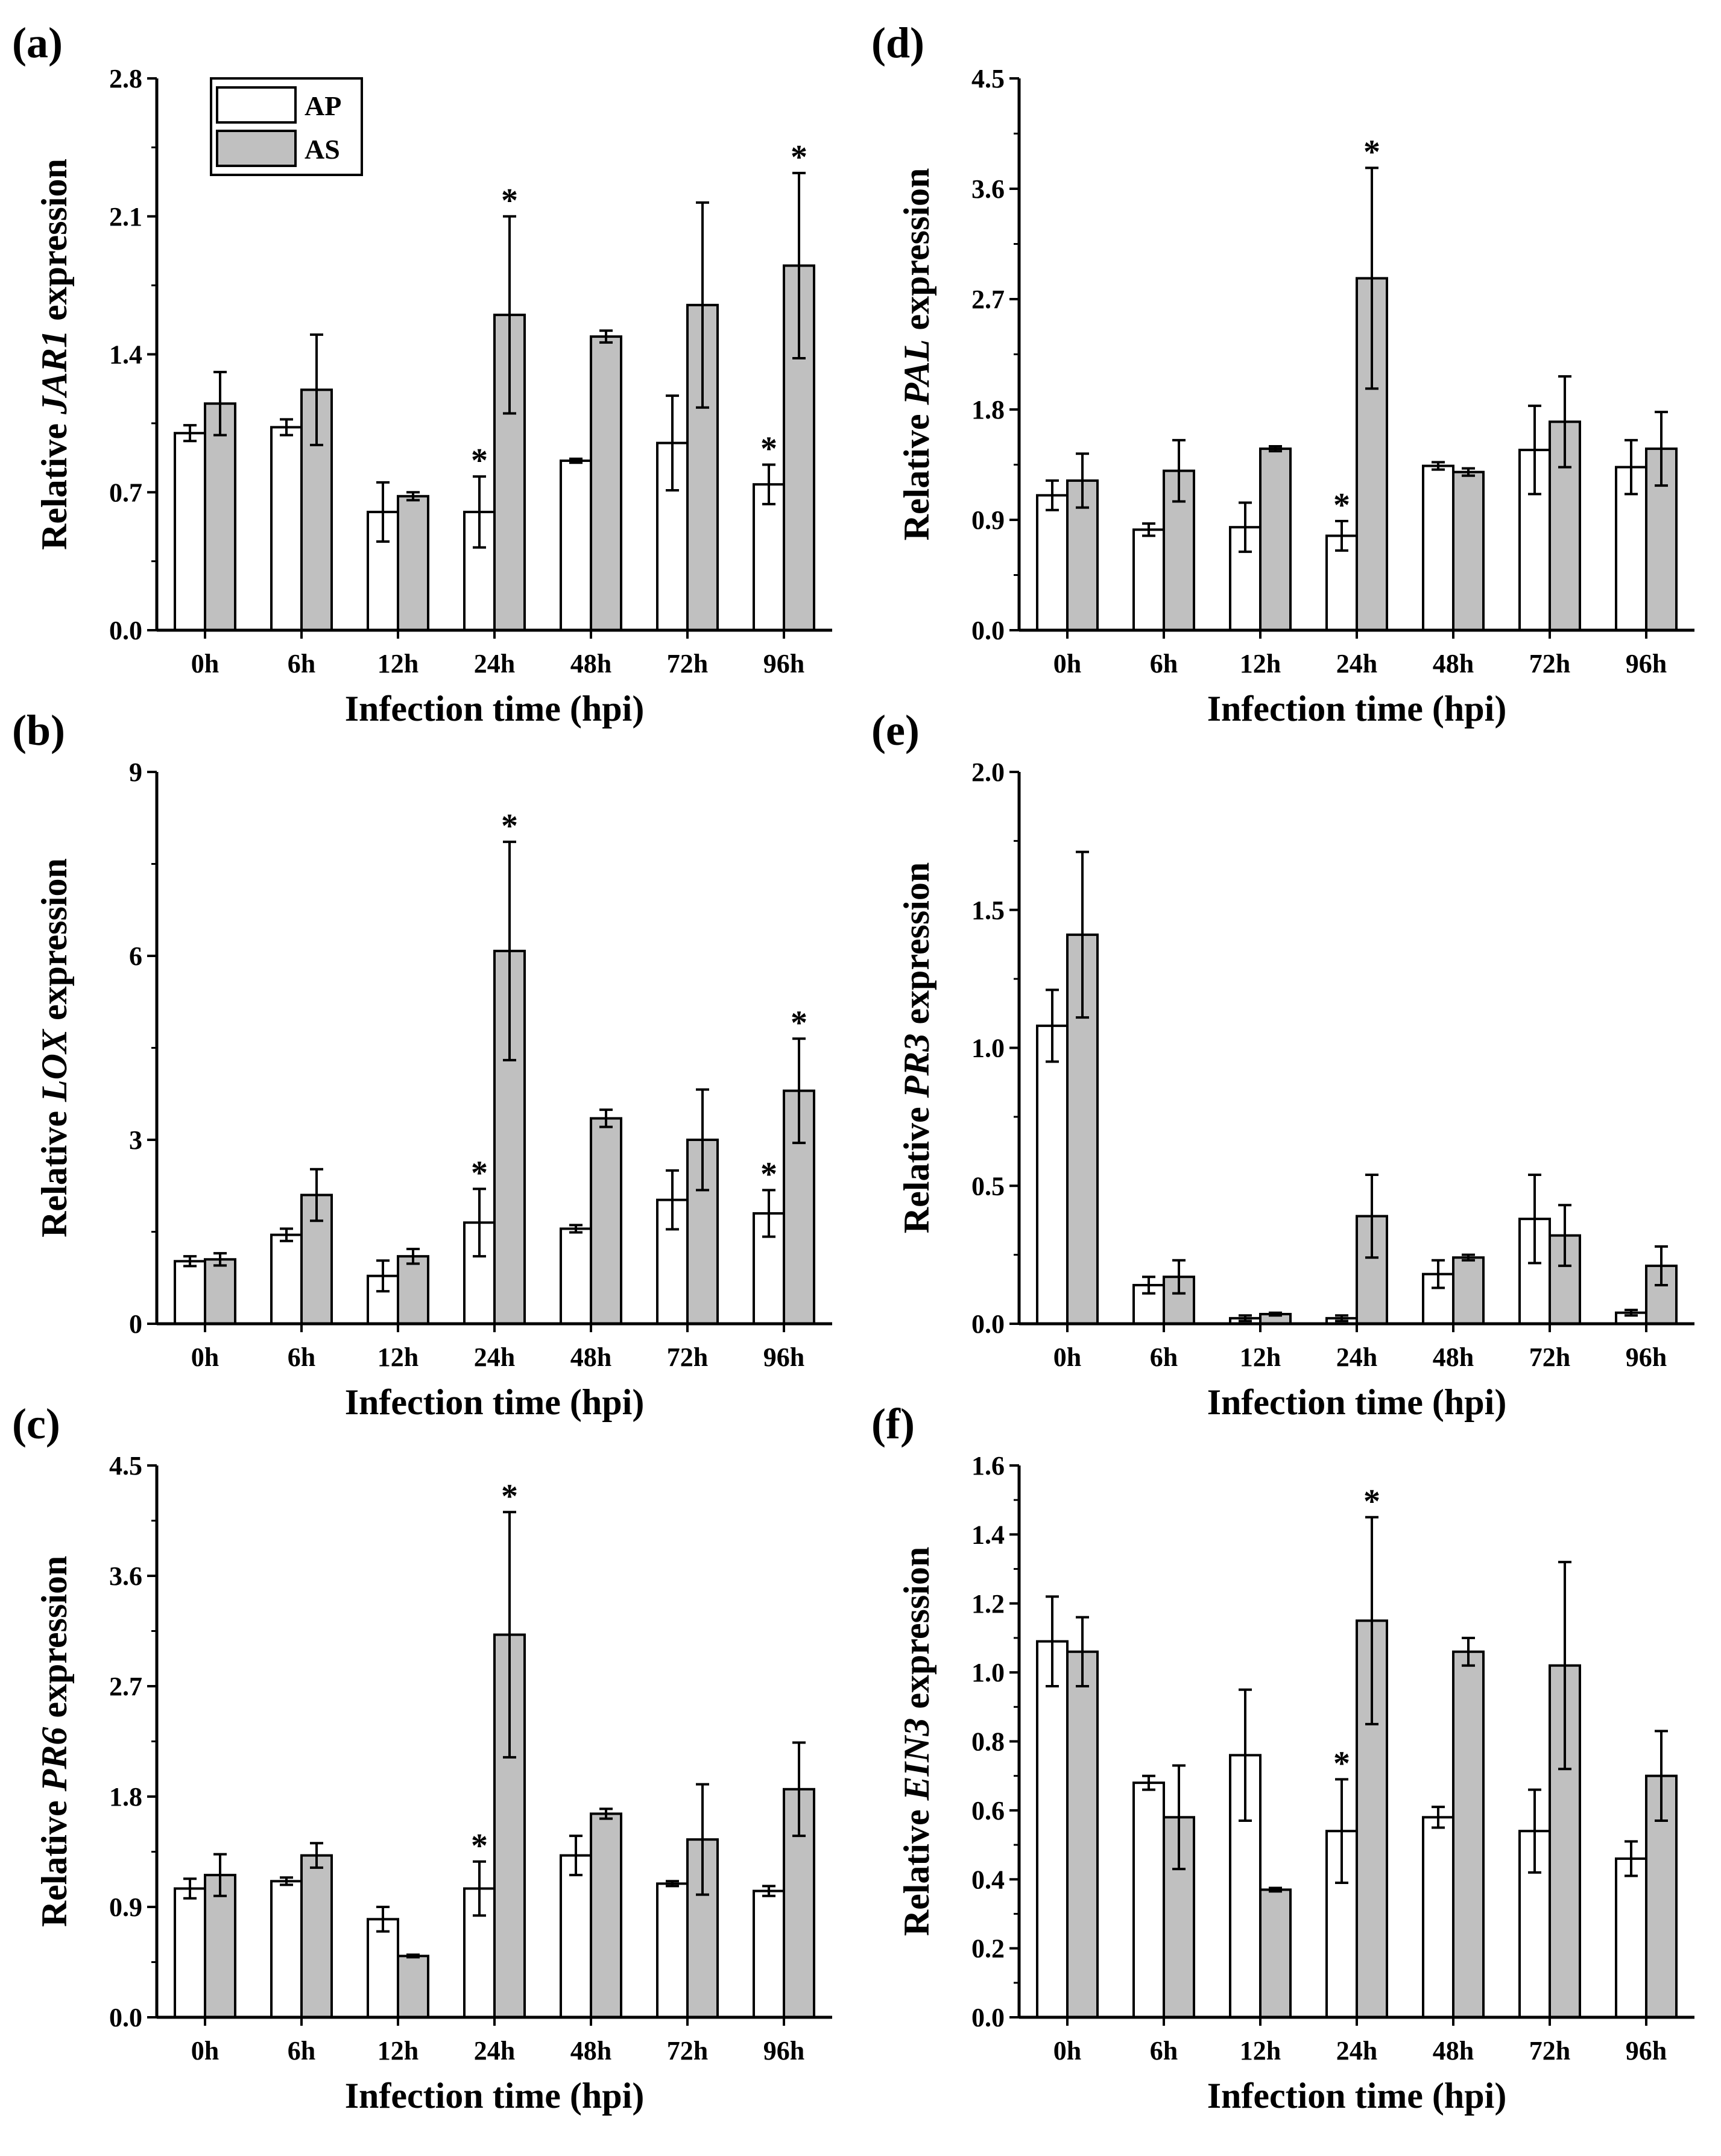 This screenshot has height=2156, width=1721. What do you see at coordinates (125, 1466) in the screenshot?
I see `y-tick-label: 4.5` at bounding box center [125, 1466].